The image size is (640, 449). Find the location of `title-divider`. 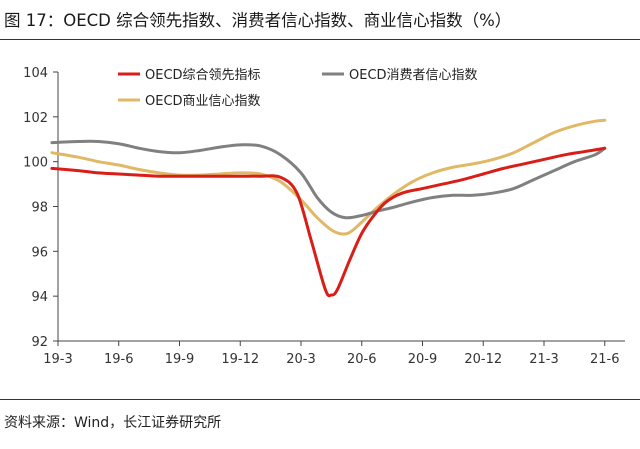

title-divider is located at coordinates (320, 39).